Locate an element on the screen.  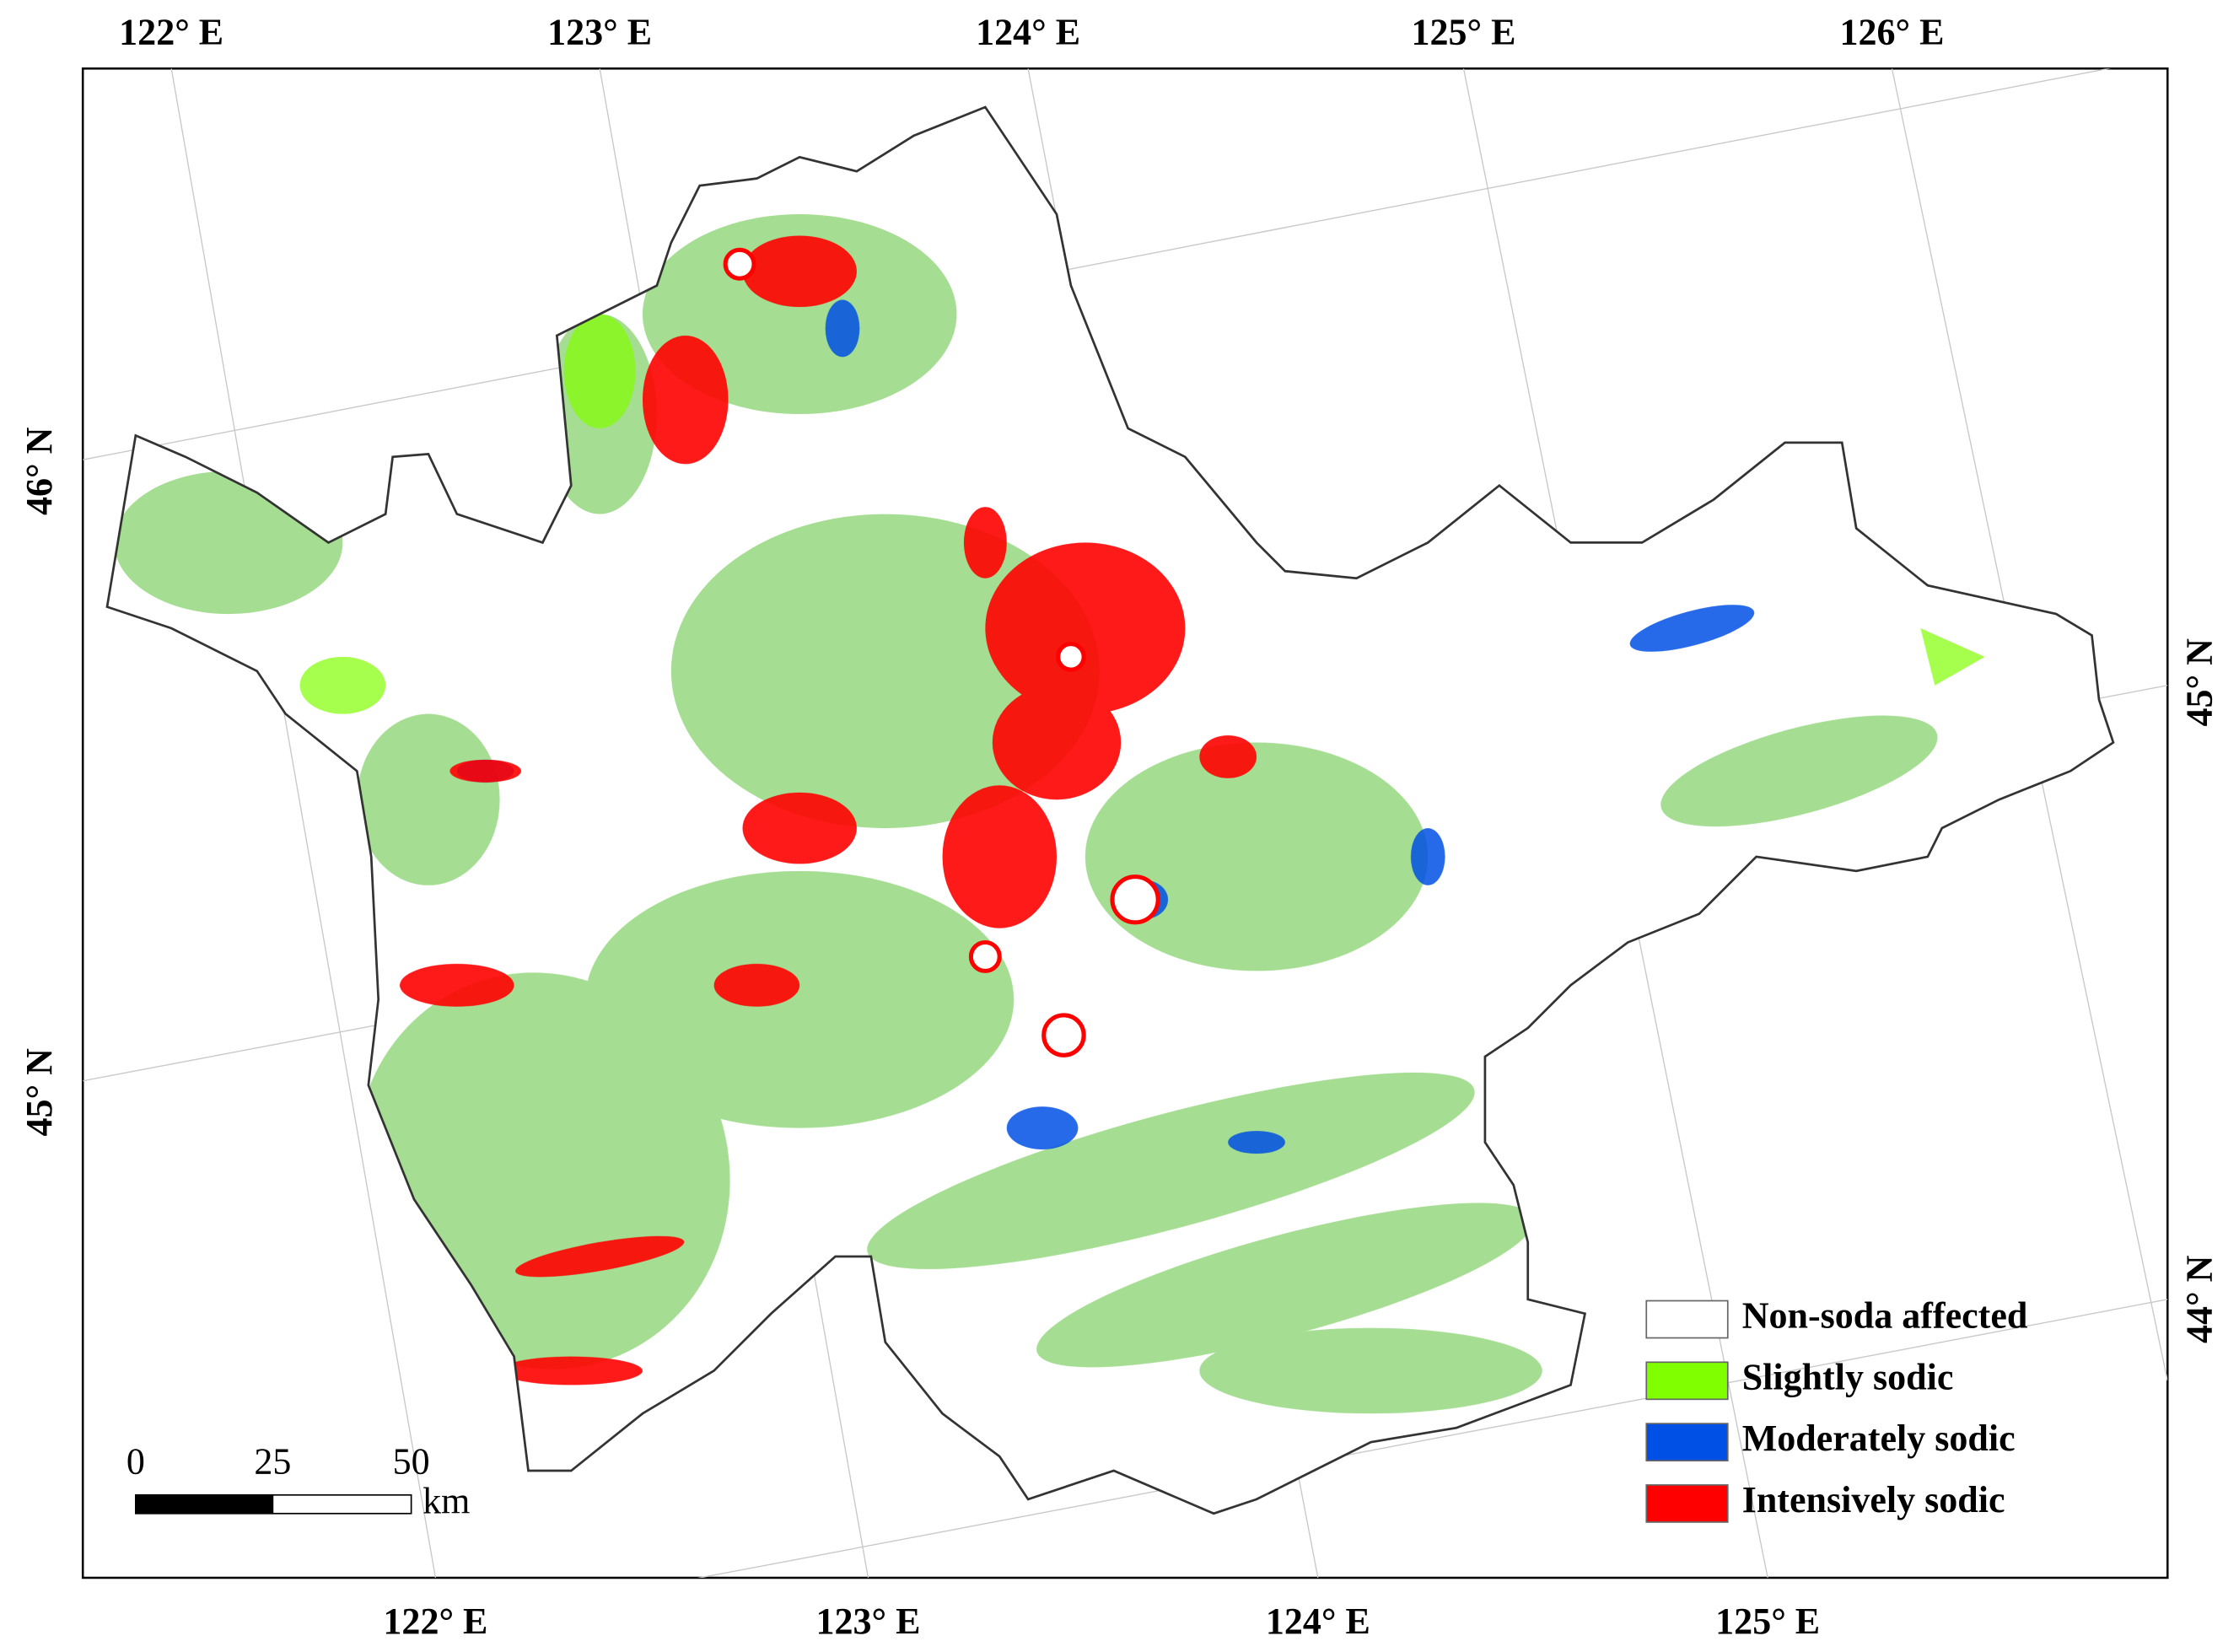
scale-label: 50 is located at coordinates (411, 1461).